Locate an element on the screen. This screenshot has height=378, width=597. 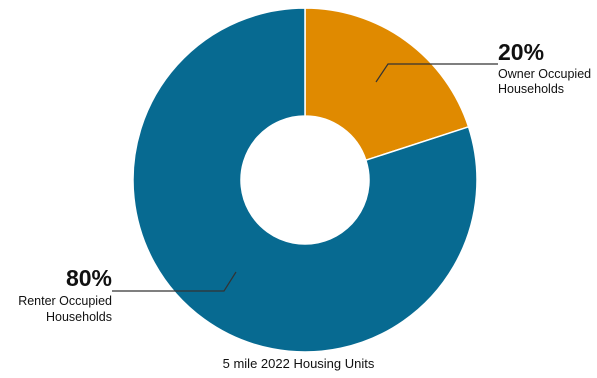
pct-label-owner: 20% is located at coordinates (521, 52).